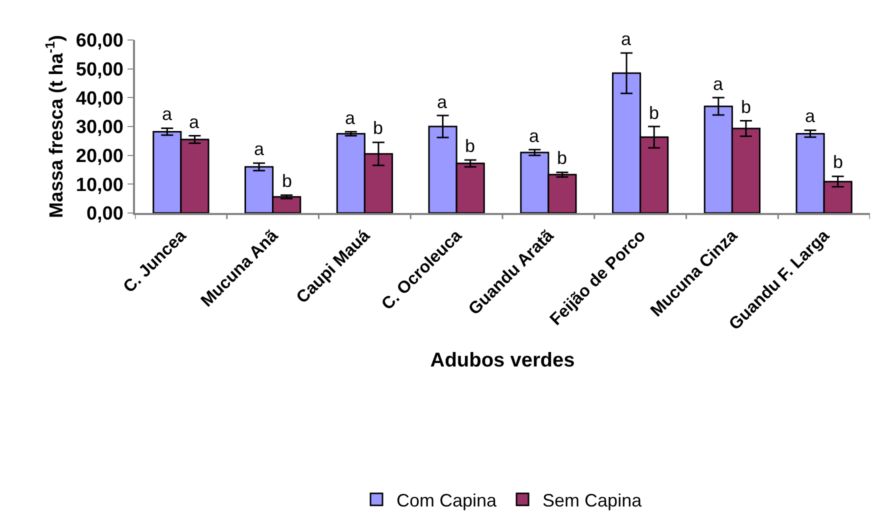 The height and width of the screenshot is (522, 875). What do you see at coordinates (592, 500) in the screenshot?
I see `legend-label: Sem Capina` at bounding box center [592, 500].